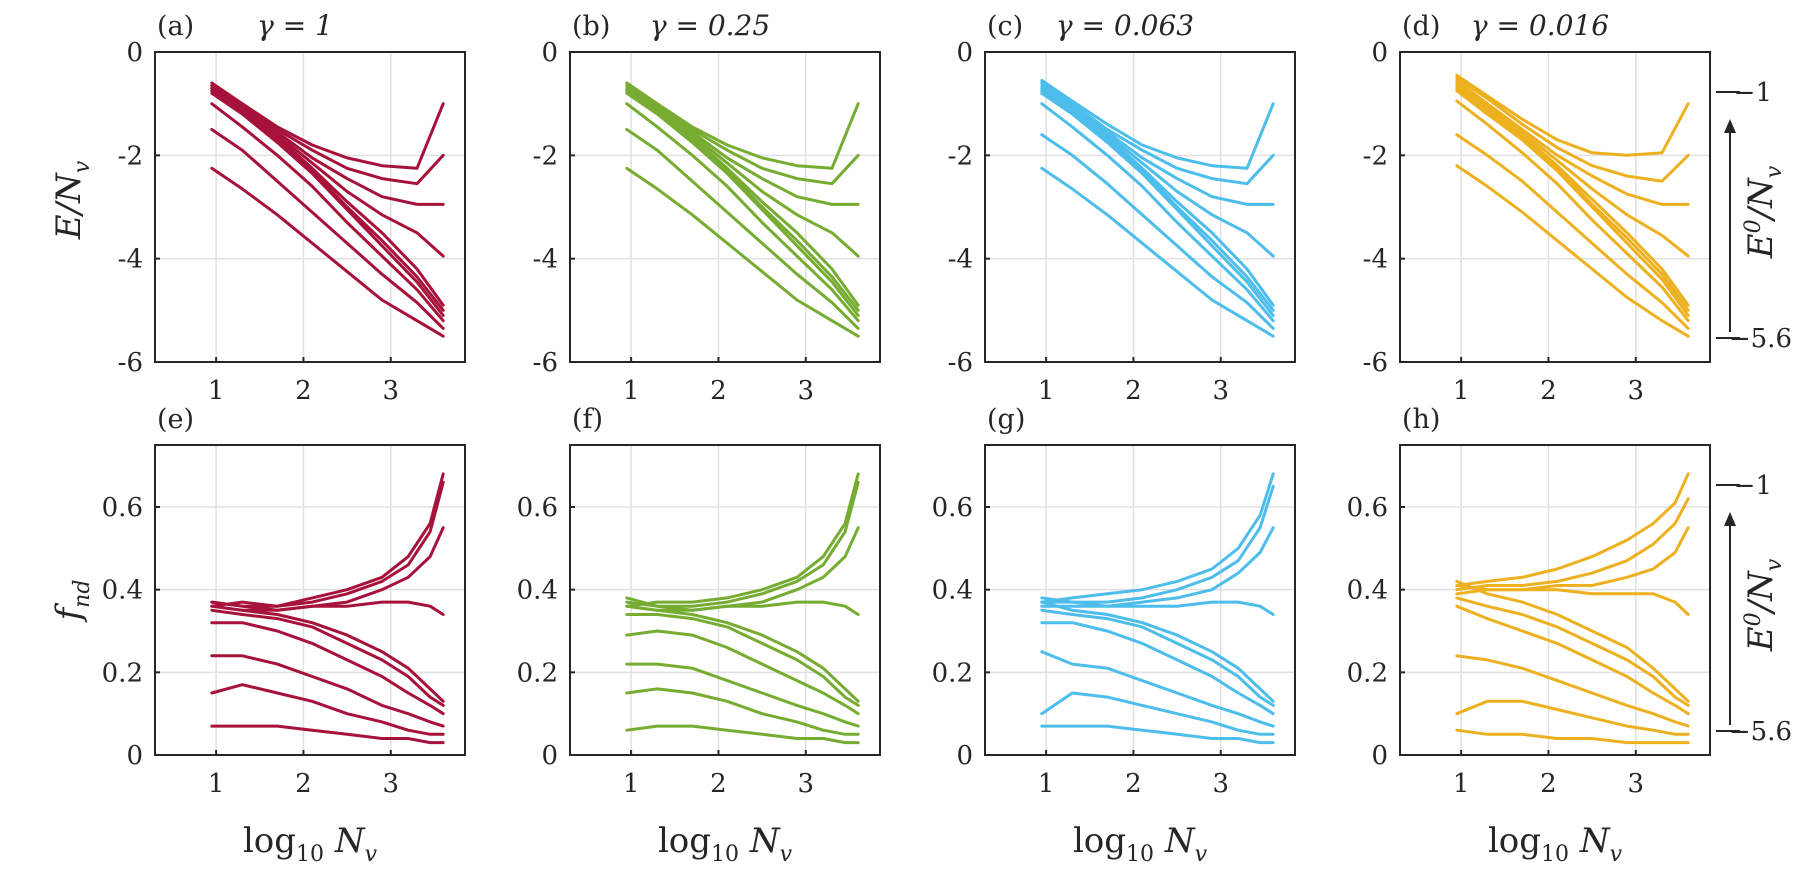 The width and height of the screenshot is (1801, 881). Describe the element at coordinates (69, 206) in the screenshot. I see `y-axis-label-energy-main: E/N` at that location.